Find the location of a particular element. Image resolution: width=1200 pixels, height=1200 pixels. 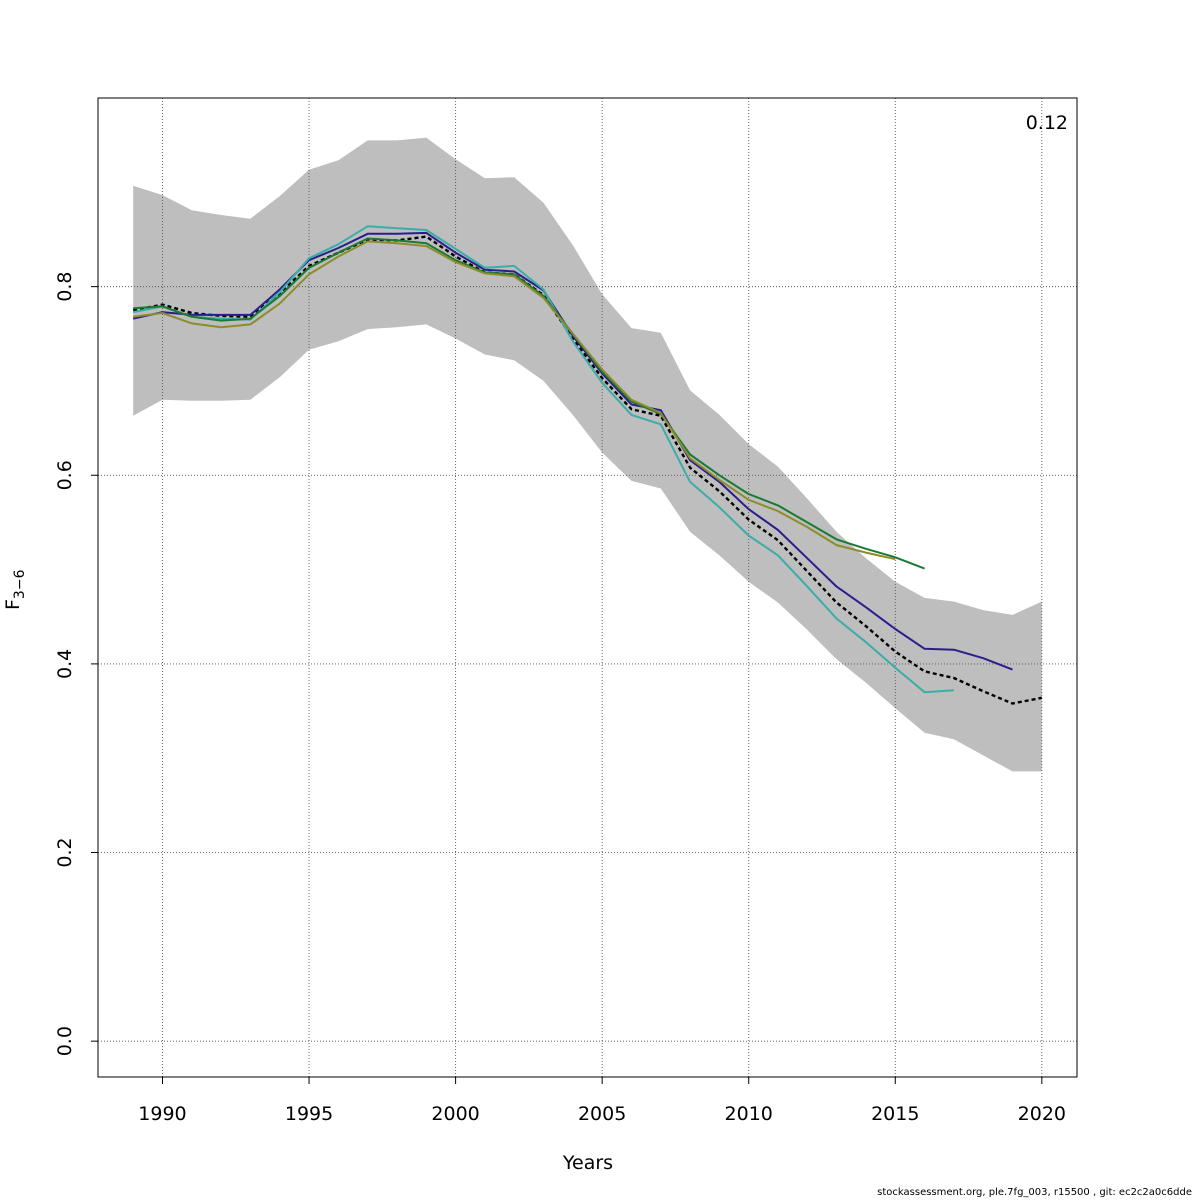

x-tick-label: 2015 is located at coordinates (895, 1114).